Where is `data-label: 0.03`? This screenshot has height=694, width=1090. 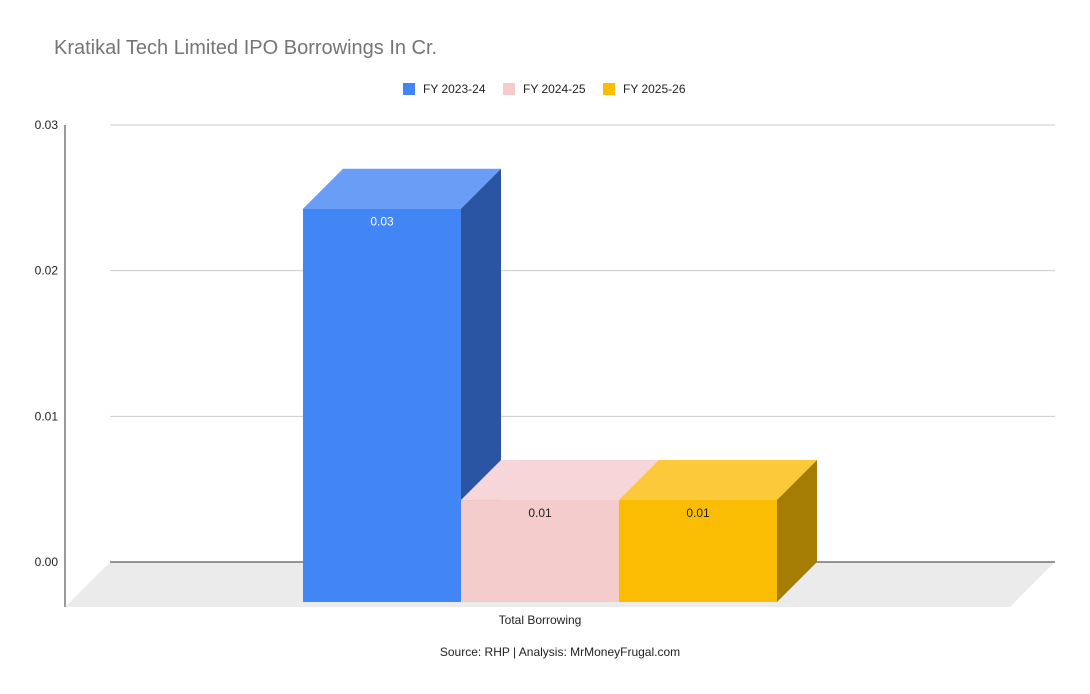
data-label: 0.03 is located at coordinates (382, 222).